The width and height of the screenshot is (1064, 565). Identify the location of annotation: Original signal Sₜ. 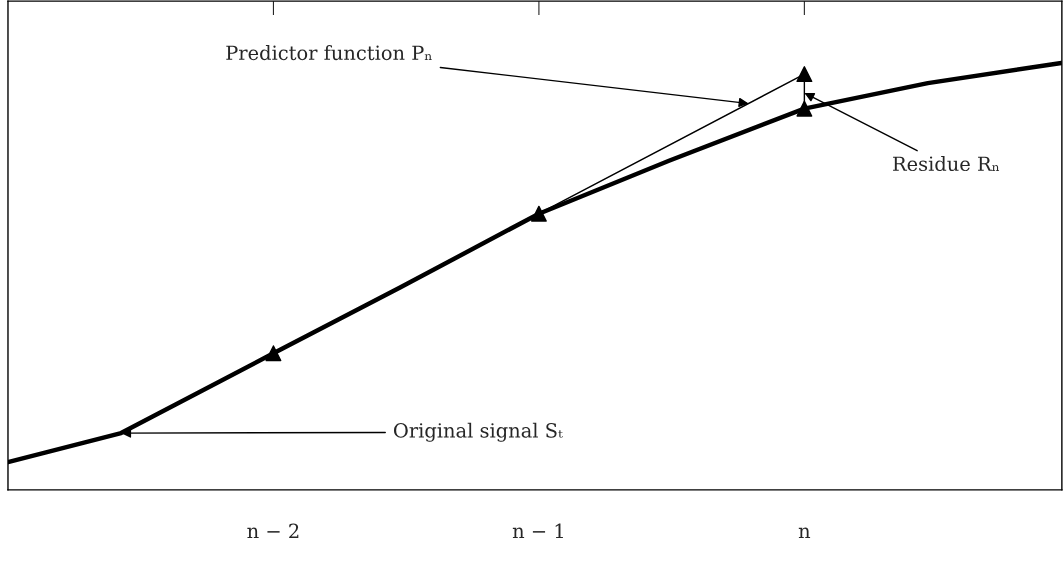
(478, 432).